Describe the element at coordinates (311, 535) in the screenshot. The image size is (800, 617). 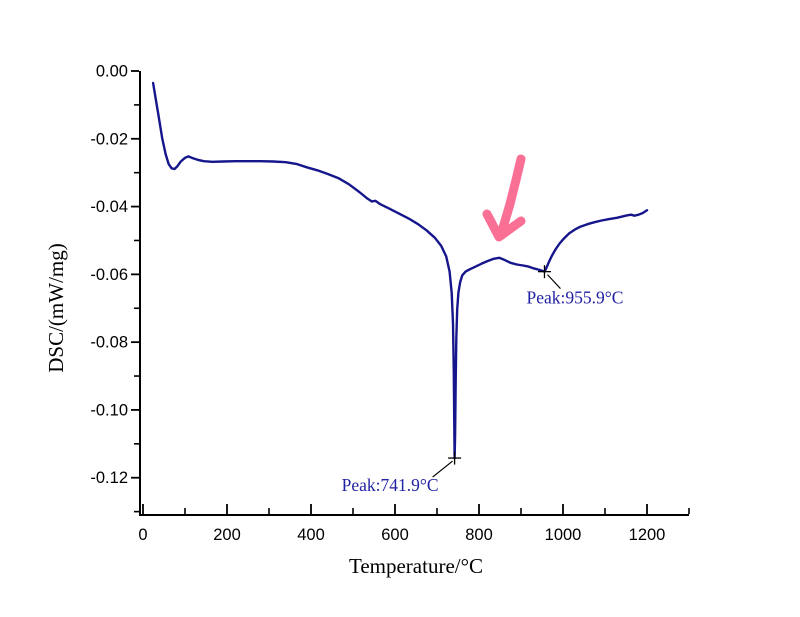
I see `x-tick-label: 400` at that location.